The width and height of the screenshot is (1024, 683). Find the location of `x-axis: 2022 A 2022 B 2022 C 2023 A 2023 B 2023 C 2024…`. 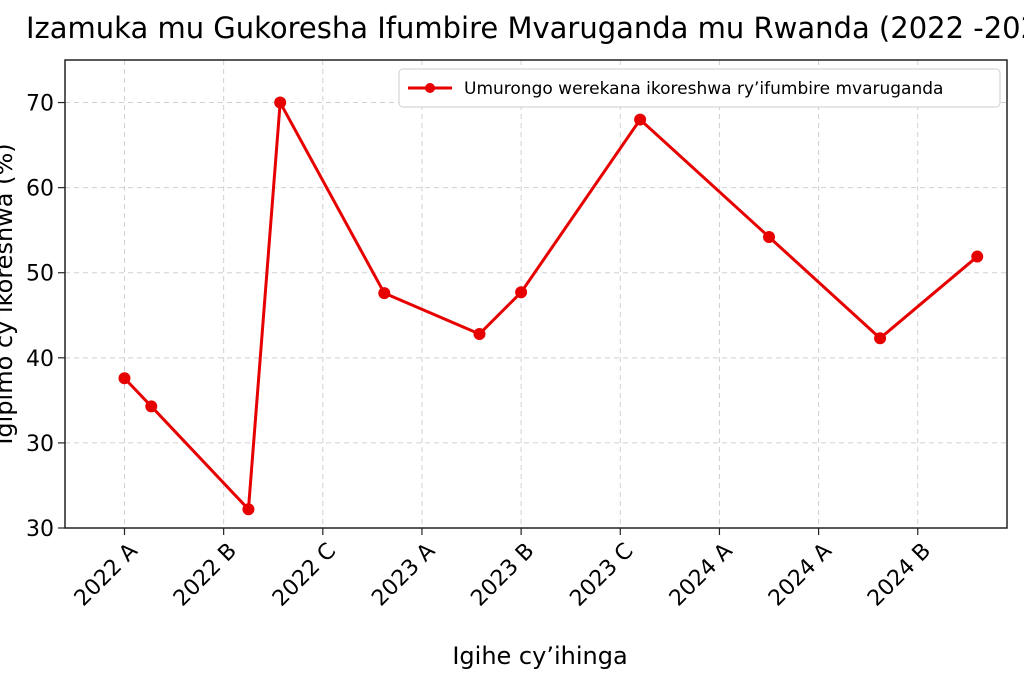

x-axis: 2022 A 2022 B 2022 C 2023 A 2023 B 2023 C 2024… is located at coordinates (503, 570).